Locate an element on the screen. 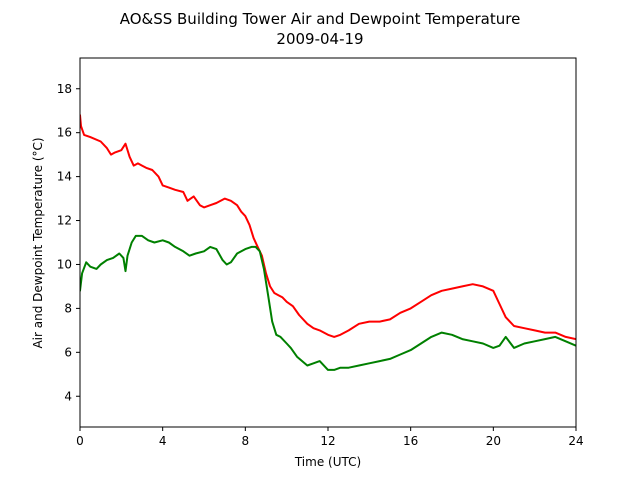 This screenshot has width=640, height=480. y-tick-label: 6 is located at coordinates (68, 352).